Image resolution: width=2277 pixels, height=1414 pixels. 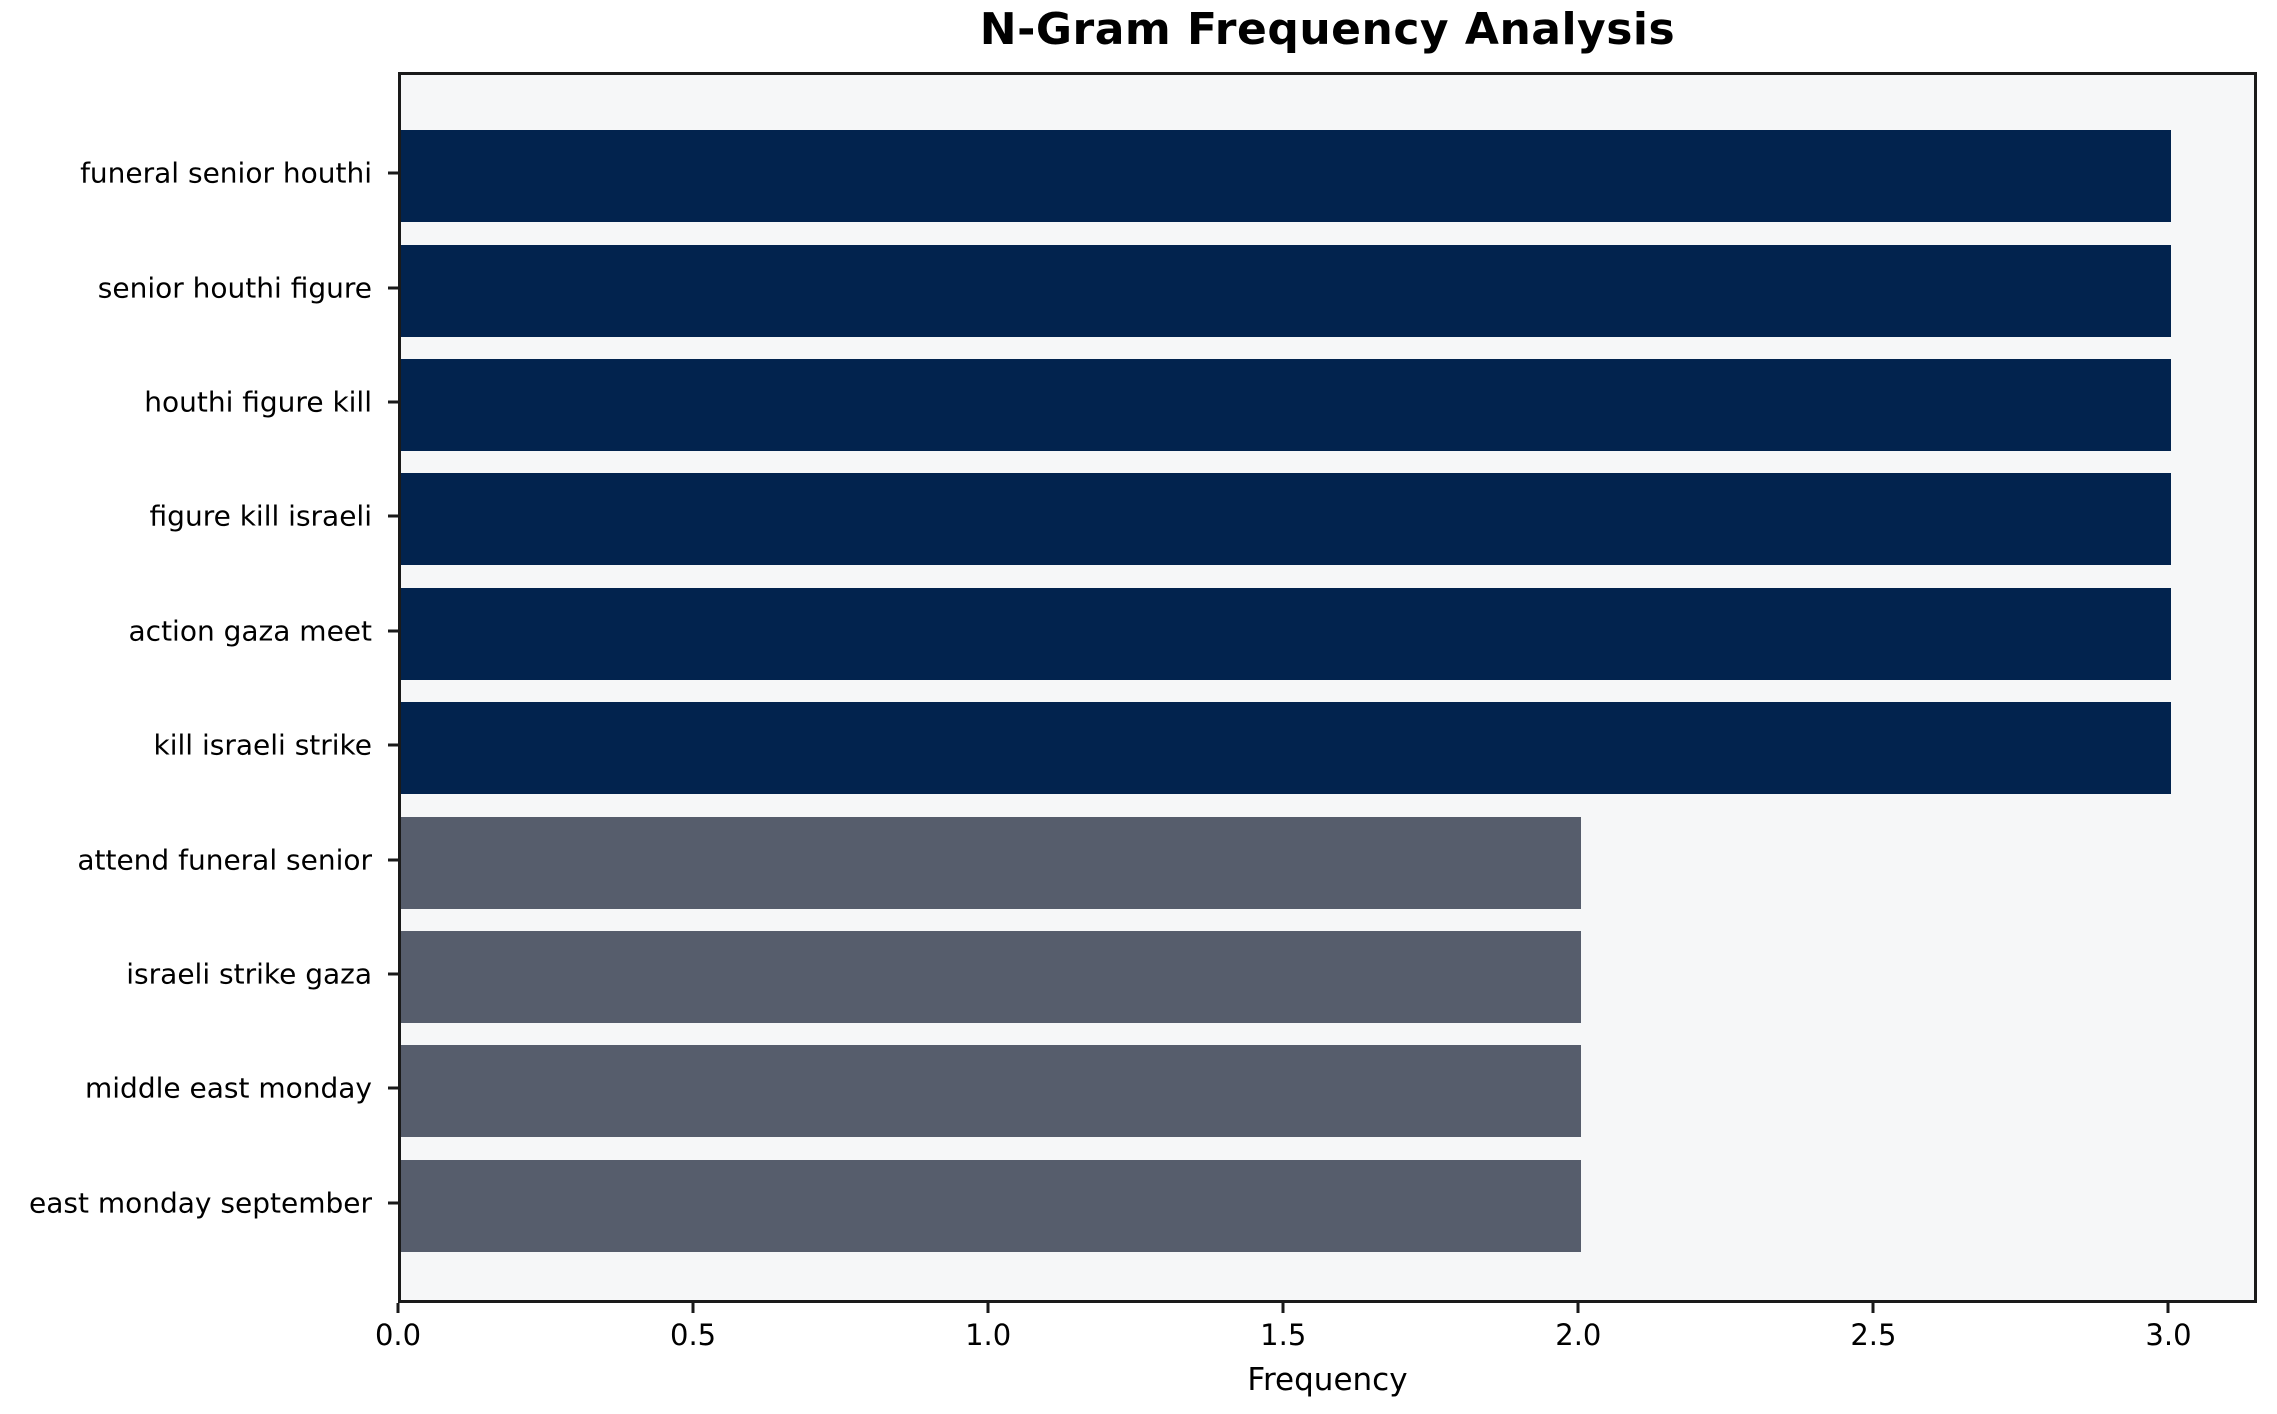 What do you see at coordinates (1873, 1335) in the screenshot?
I see `x-tick-label: 2.5` at bounding box center [1873, 1335].